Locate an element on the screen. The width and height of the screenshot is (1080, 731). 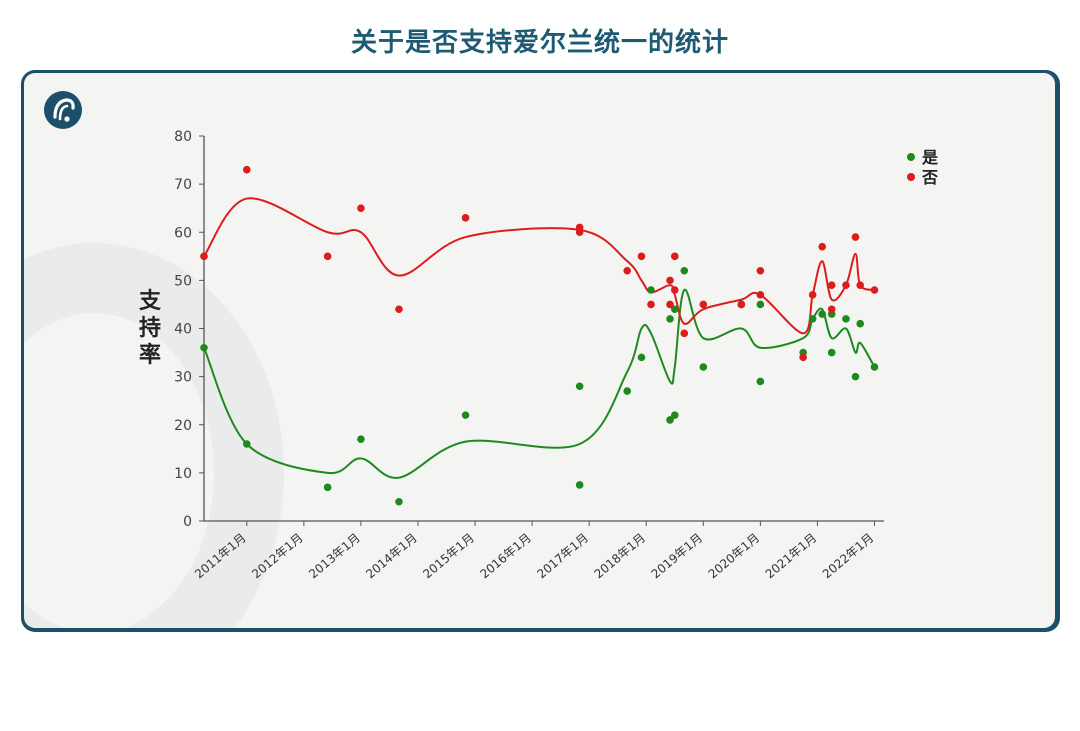
logo-mark is located at coordinates (64, 110).